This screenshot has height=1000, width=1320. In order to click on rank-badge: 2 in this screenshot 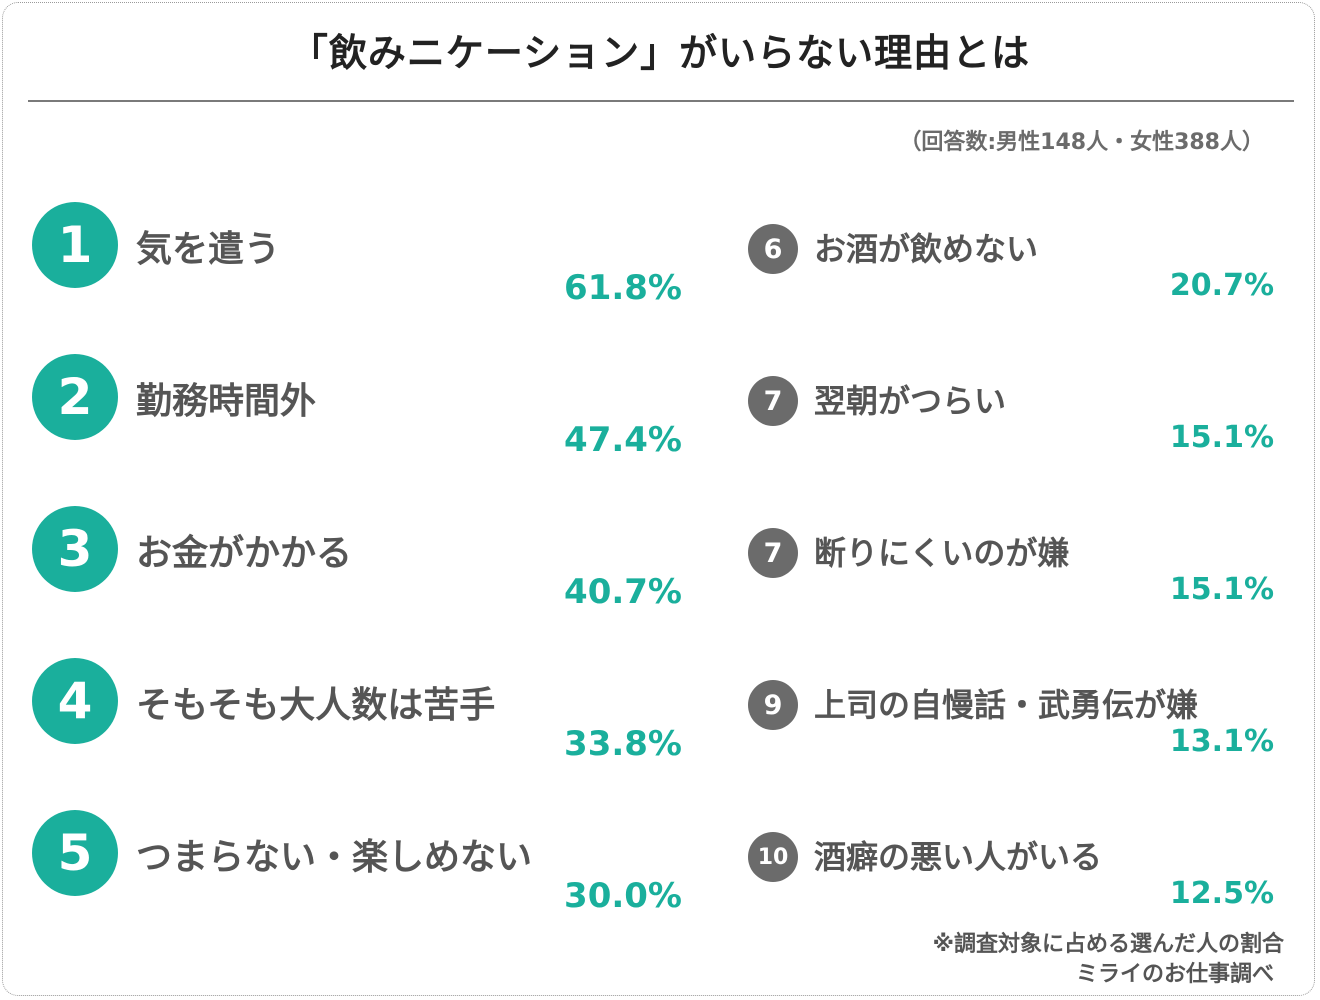, I will do `click(75, 397)`.